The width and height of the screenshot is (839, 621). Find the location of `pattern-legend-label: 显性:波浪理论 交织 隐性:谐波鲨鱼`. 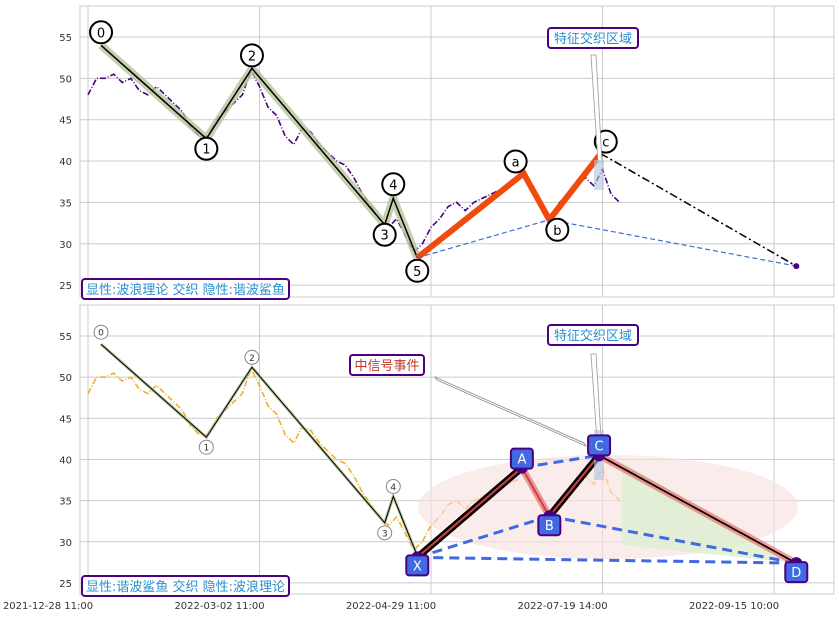

pattern-legend-label: 显性:波浪理论 交织 隐性:谐波鲨鱼 is located at coordinates (185, 290).